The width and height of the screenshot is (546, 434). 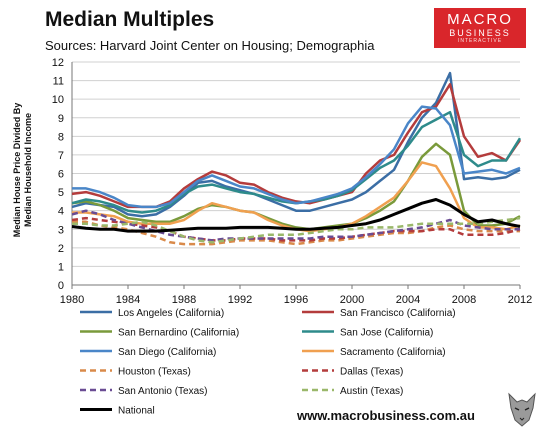 I want to click on y-tick-label: 10, so click(x=58, y=100).